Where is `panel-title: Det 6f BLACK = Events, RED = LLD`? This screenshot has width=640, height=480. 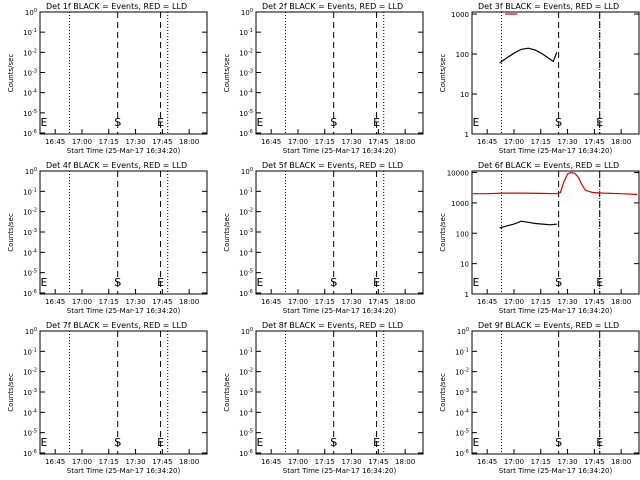 panel-title: Det 6f BLACK = Events, RED = LLD is located at coordinates (548, 165).